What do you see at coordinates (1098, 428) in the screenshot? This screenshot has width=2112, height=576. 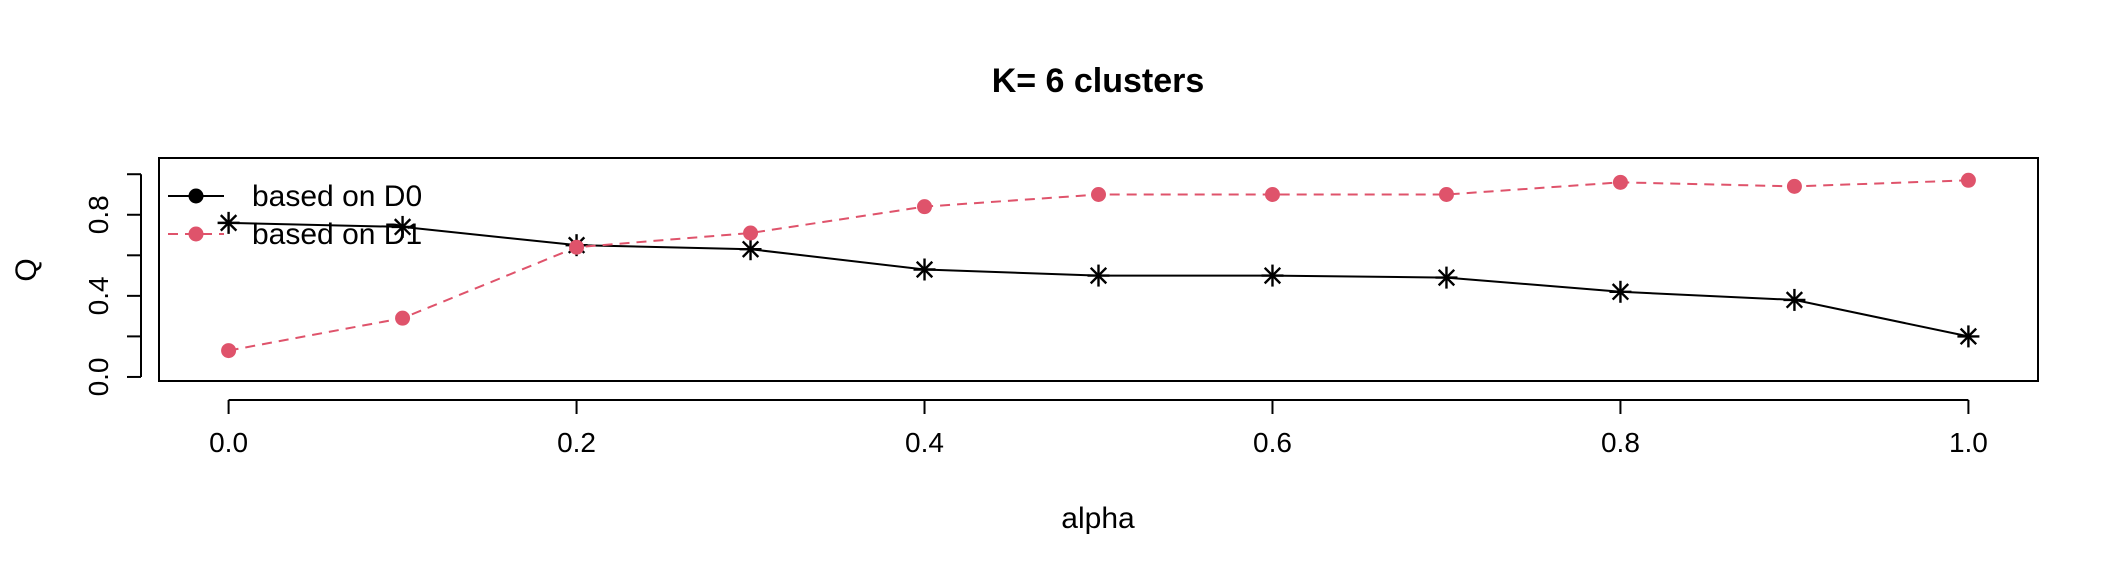 I see `x-axis: 0.0 0.2 0.4 0.6 0.8 1.0` at bounding box center [1098, 428].